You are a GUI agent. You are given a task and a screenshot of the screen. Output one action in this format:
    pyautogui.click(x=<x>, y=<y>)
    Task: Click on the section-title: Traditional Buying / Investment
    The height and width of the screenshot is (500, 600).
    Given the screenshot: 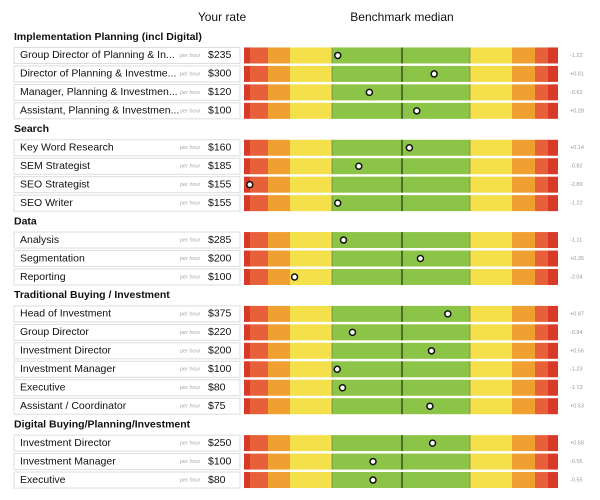 What is the action you would take?
    pyautogui.click(x=92, y=295)
    